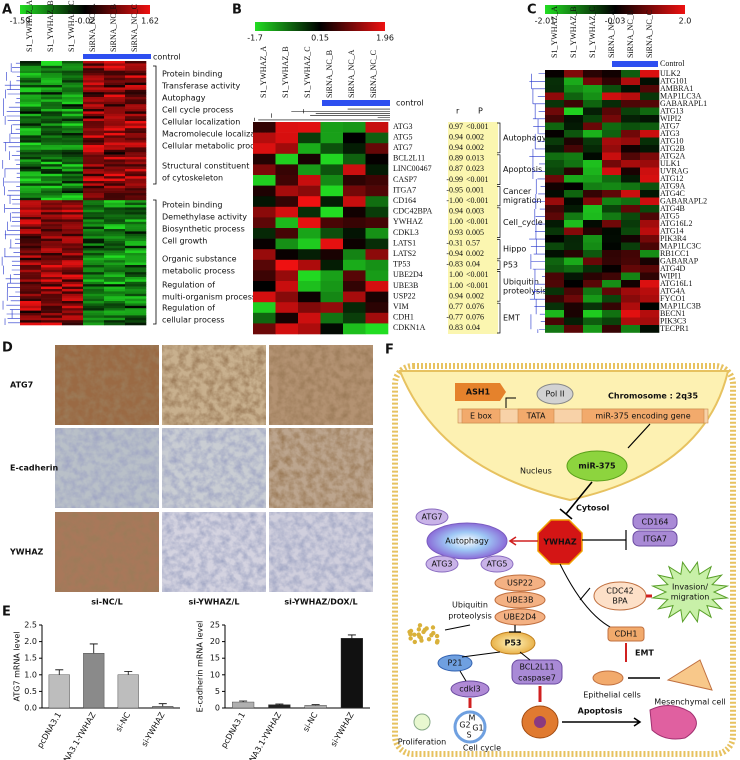  I want to click on gene-label: ATG4A, so click(673, 290).